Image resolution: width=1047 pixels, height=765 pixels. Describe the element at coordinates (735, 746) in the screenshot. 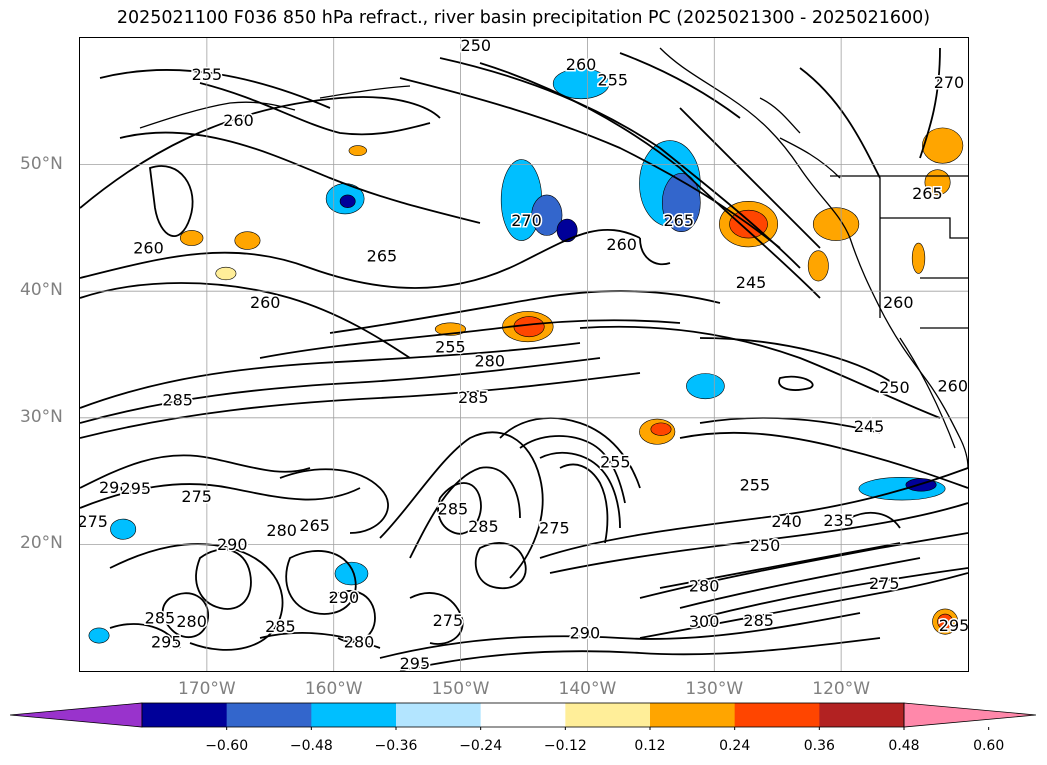

I see `colorbar-tick-label: 0.24` at that location.